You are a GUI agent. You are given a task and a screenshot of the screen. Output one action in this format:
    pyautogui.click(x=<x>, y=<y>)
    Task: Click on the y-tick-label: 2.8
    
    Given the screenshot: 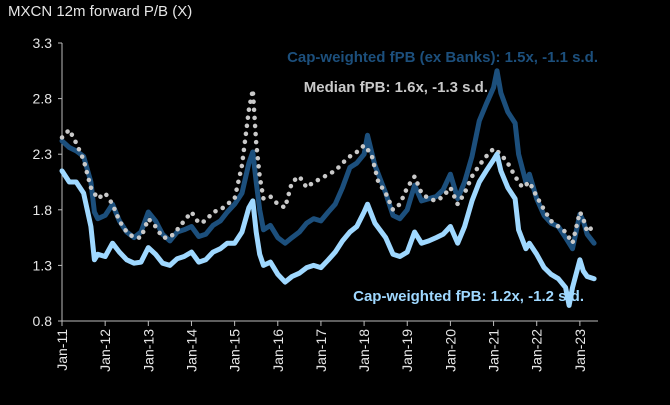 What is the action you would take?
    pyautogui.click(x=43, y=99)
    